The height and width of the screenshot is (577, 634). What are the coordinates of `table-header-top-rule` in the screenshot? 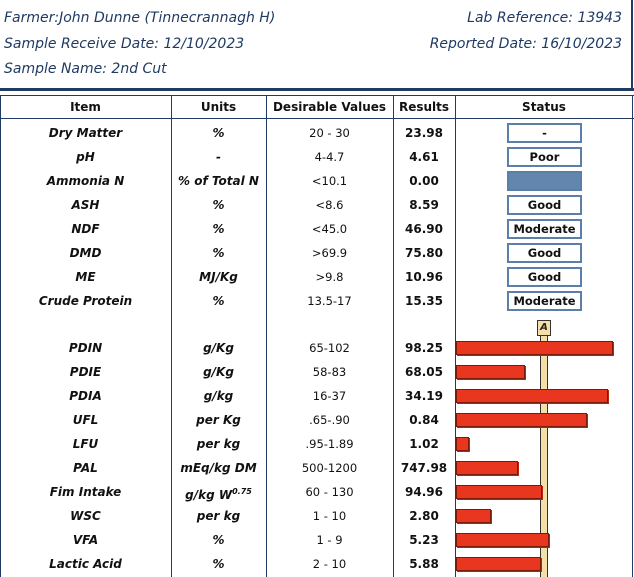 It's located at (317, 95).